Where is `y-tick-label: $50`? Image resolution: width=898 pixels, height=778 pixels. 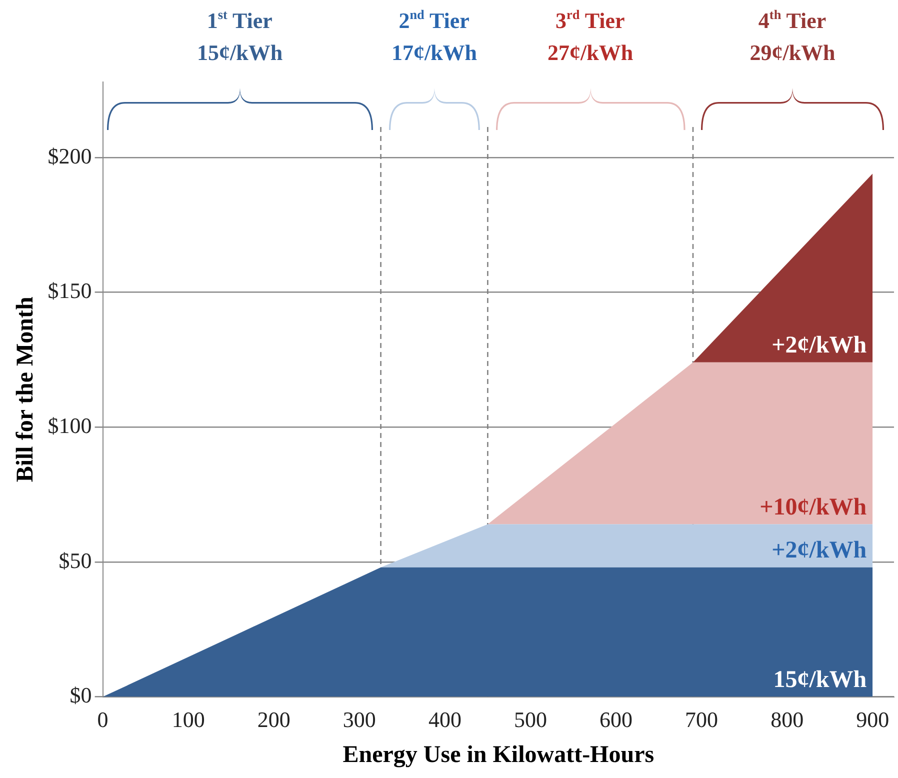 y-tick-label: $50 is located at coordinates (75, 560).